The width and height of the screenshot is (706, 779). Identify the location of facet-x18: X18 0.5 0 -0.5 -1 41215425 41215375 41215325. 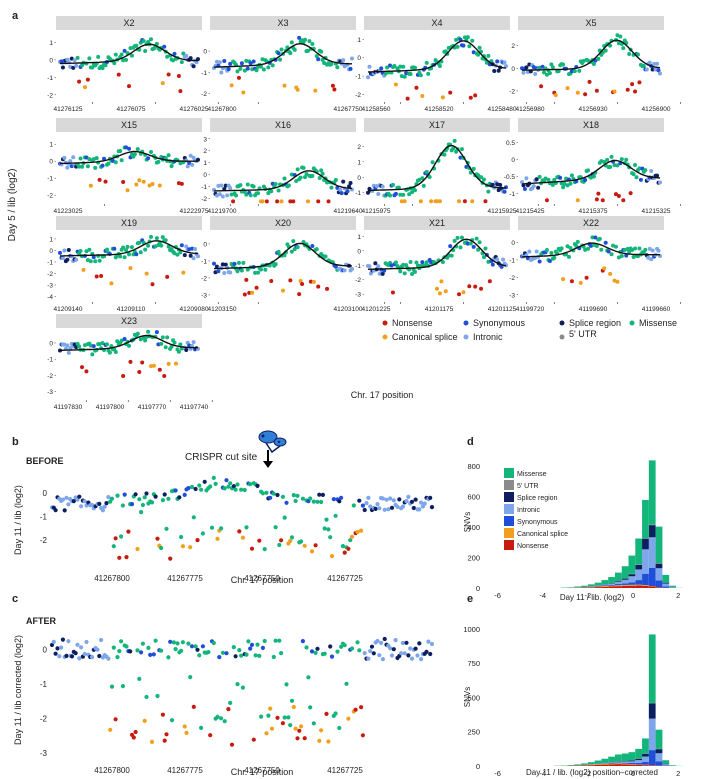
(592, 166).